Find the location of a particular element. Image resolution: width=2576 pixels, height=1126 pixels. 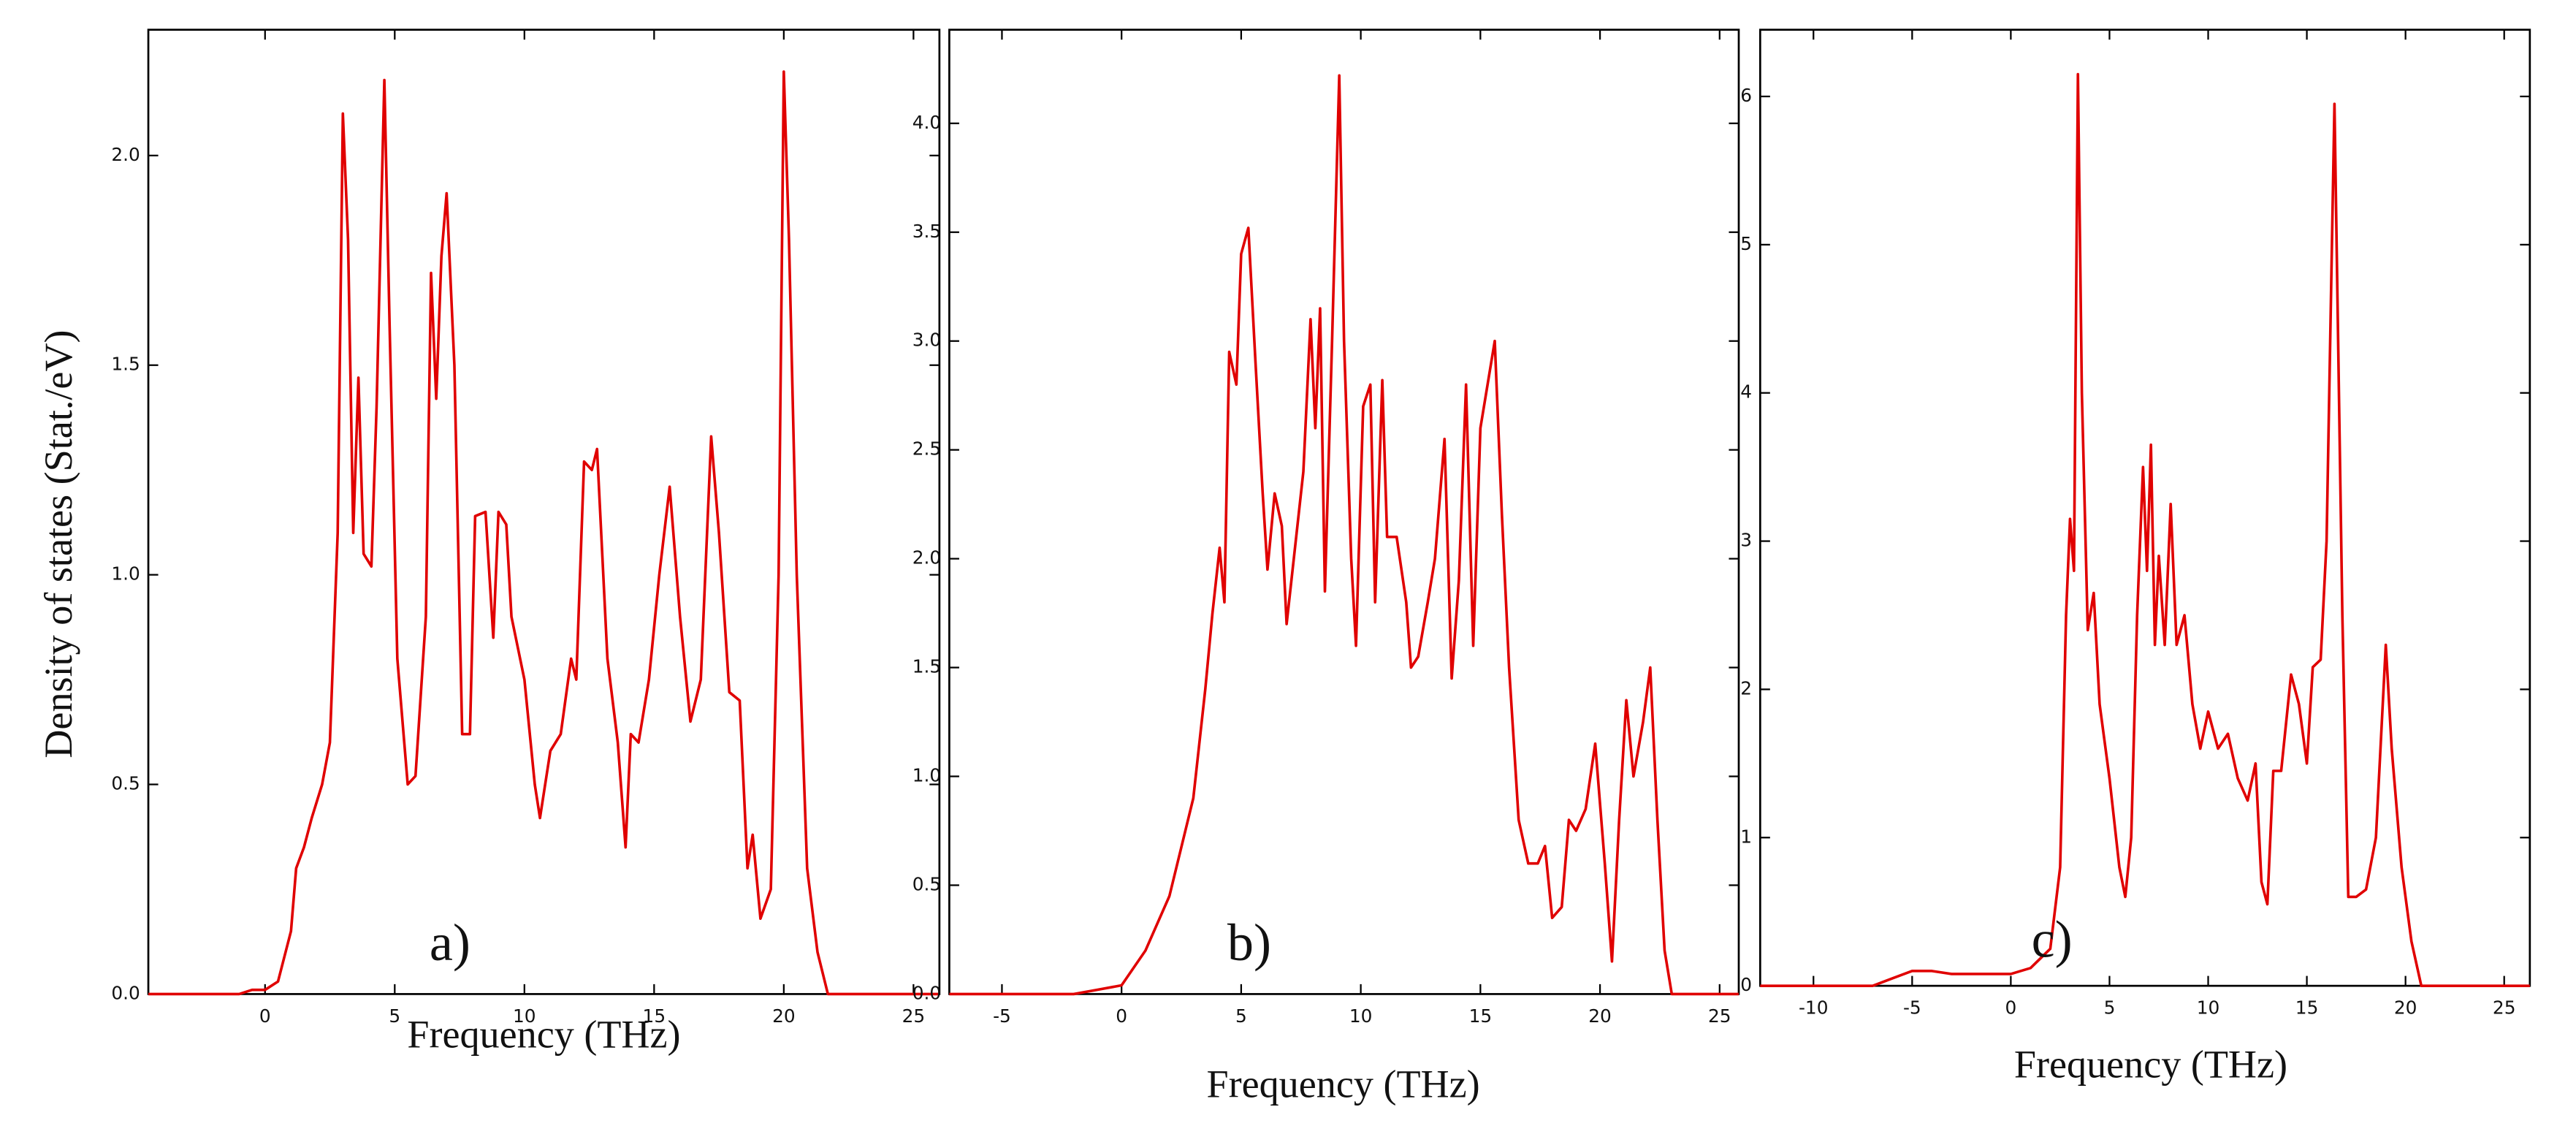

y-tick-label: 0 is located at coordinates (1746, 984).